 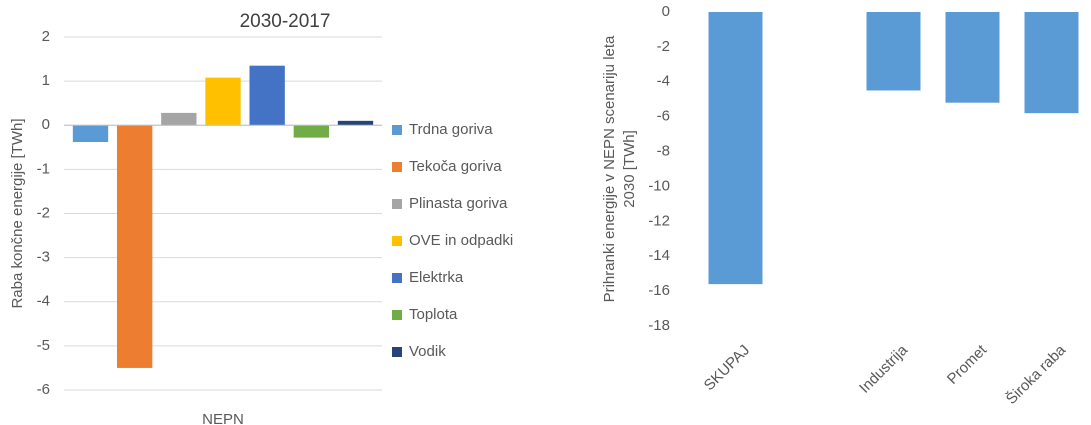 What do you see at coordinates (659, 325) in the screenshot?
I see `y-tick-label: -18` at bounding box center [659, 325].